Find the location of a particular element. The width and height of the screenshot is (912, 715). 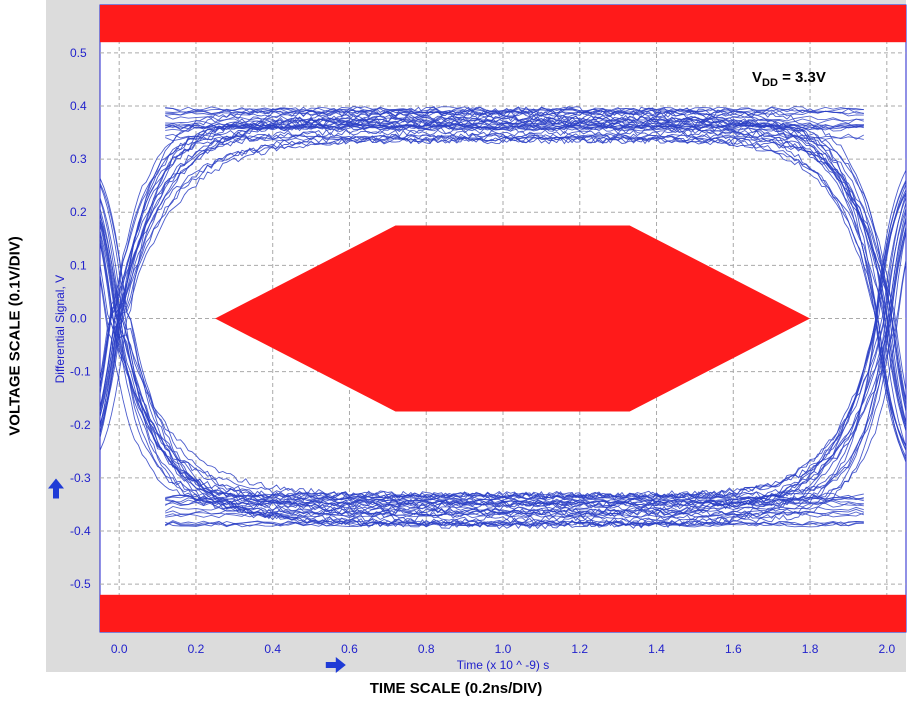

x-tick-label-1: 0.2 is located at coordinates (196, 649).